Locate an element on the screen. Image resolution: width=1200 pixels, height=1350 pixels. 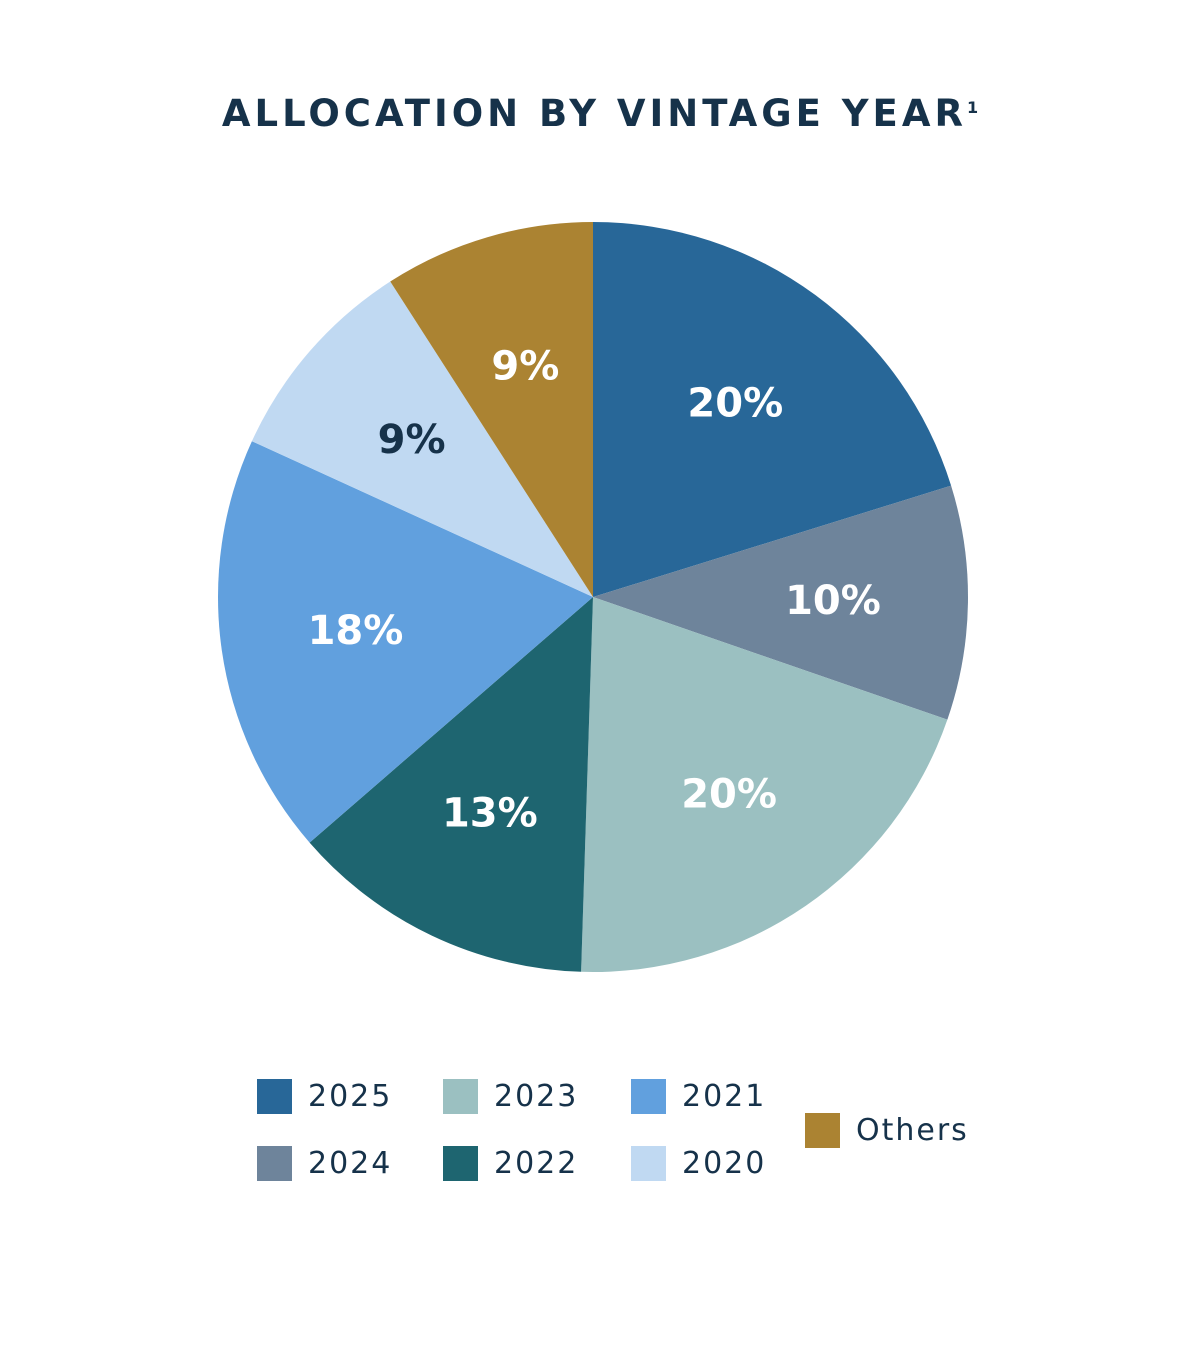
title-footnote-marker: 1 is located at coordinates (972, 107).